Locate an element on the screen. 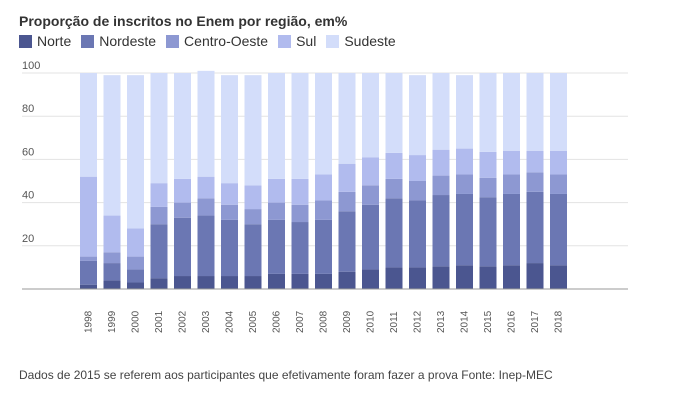 This screenshot has width=675, height=419. x-tick-label: 2015 is located at coordinates (488, 321).